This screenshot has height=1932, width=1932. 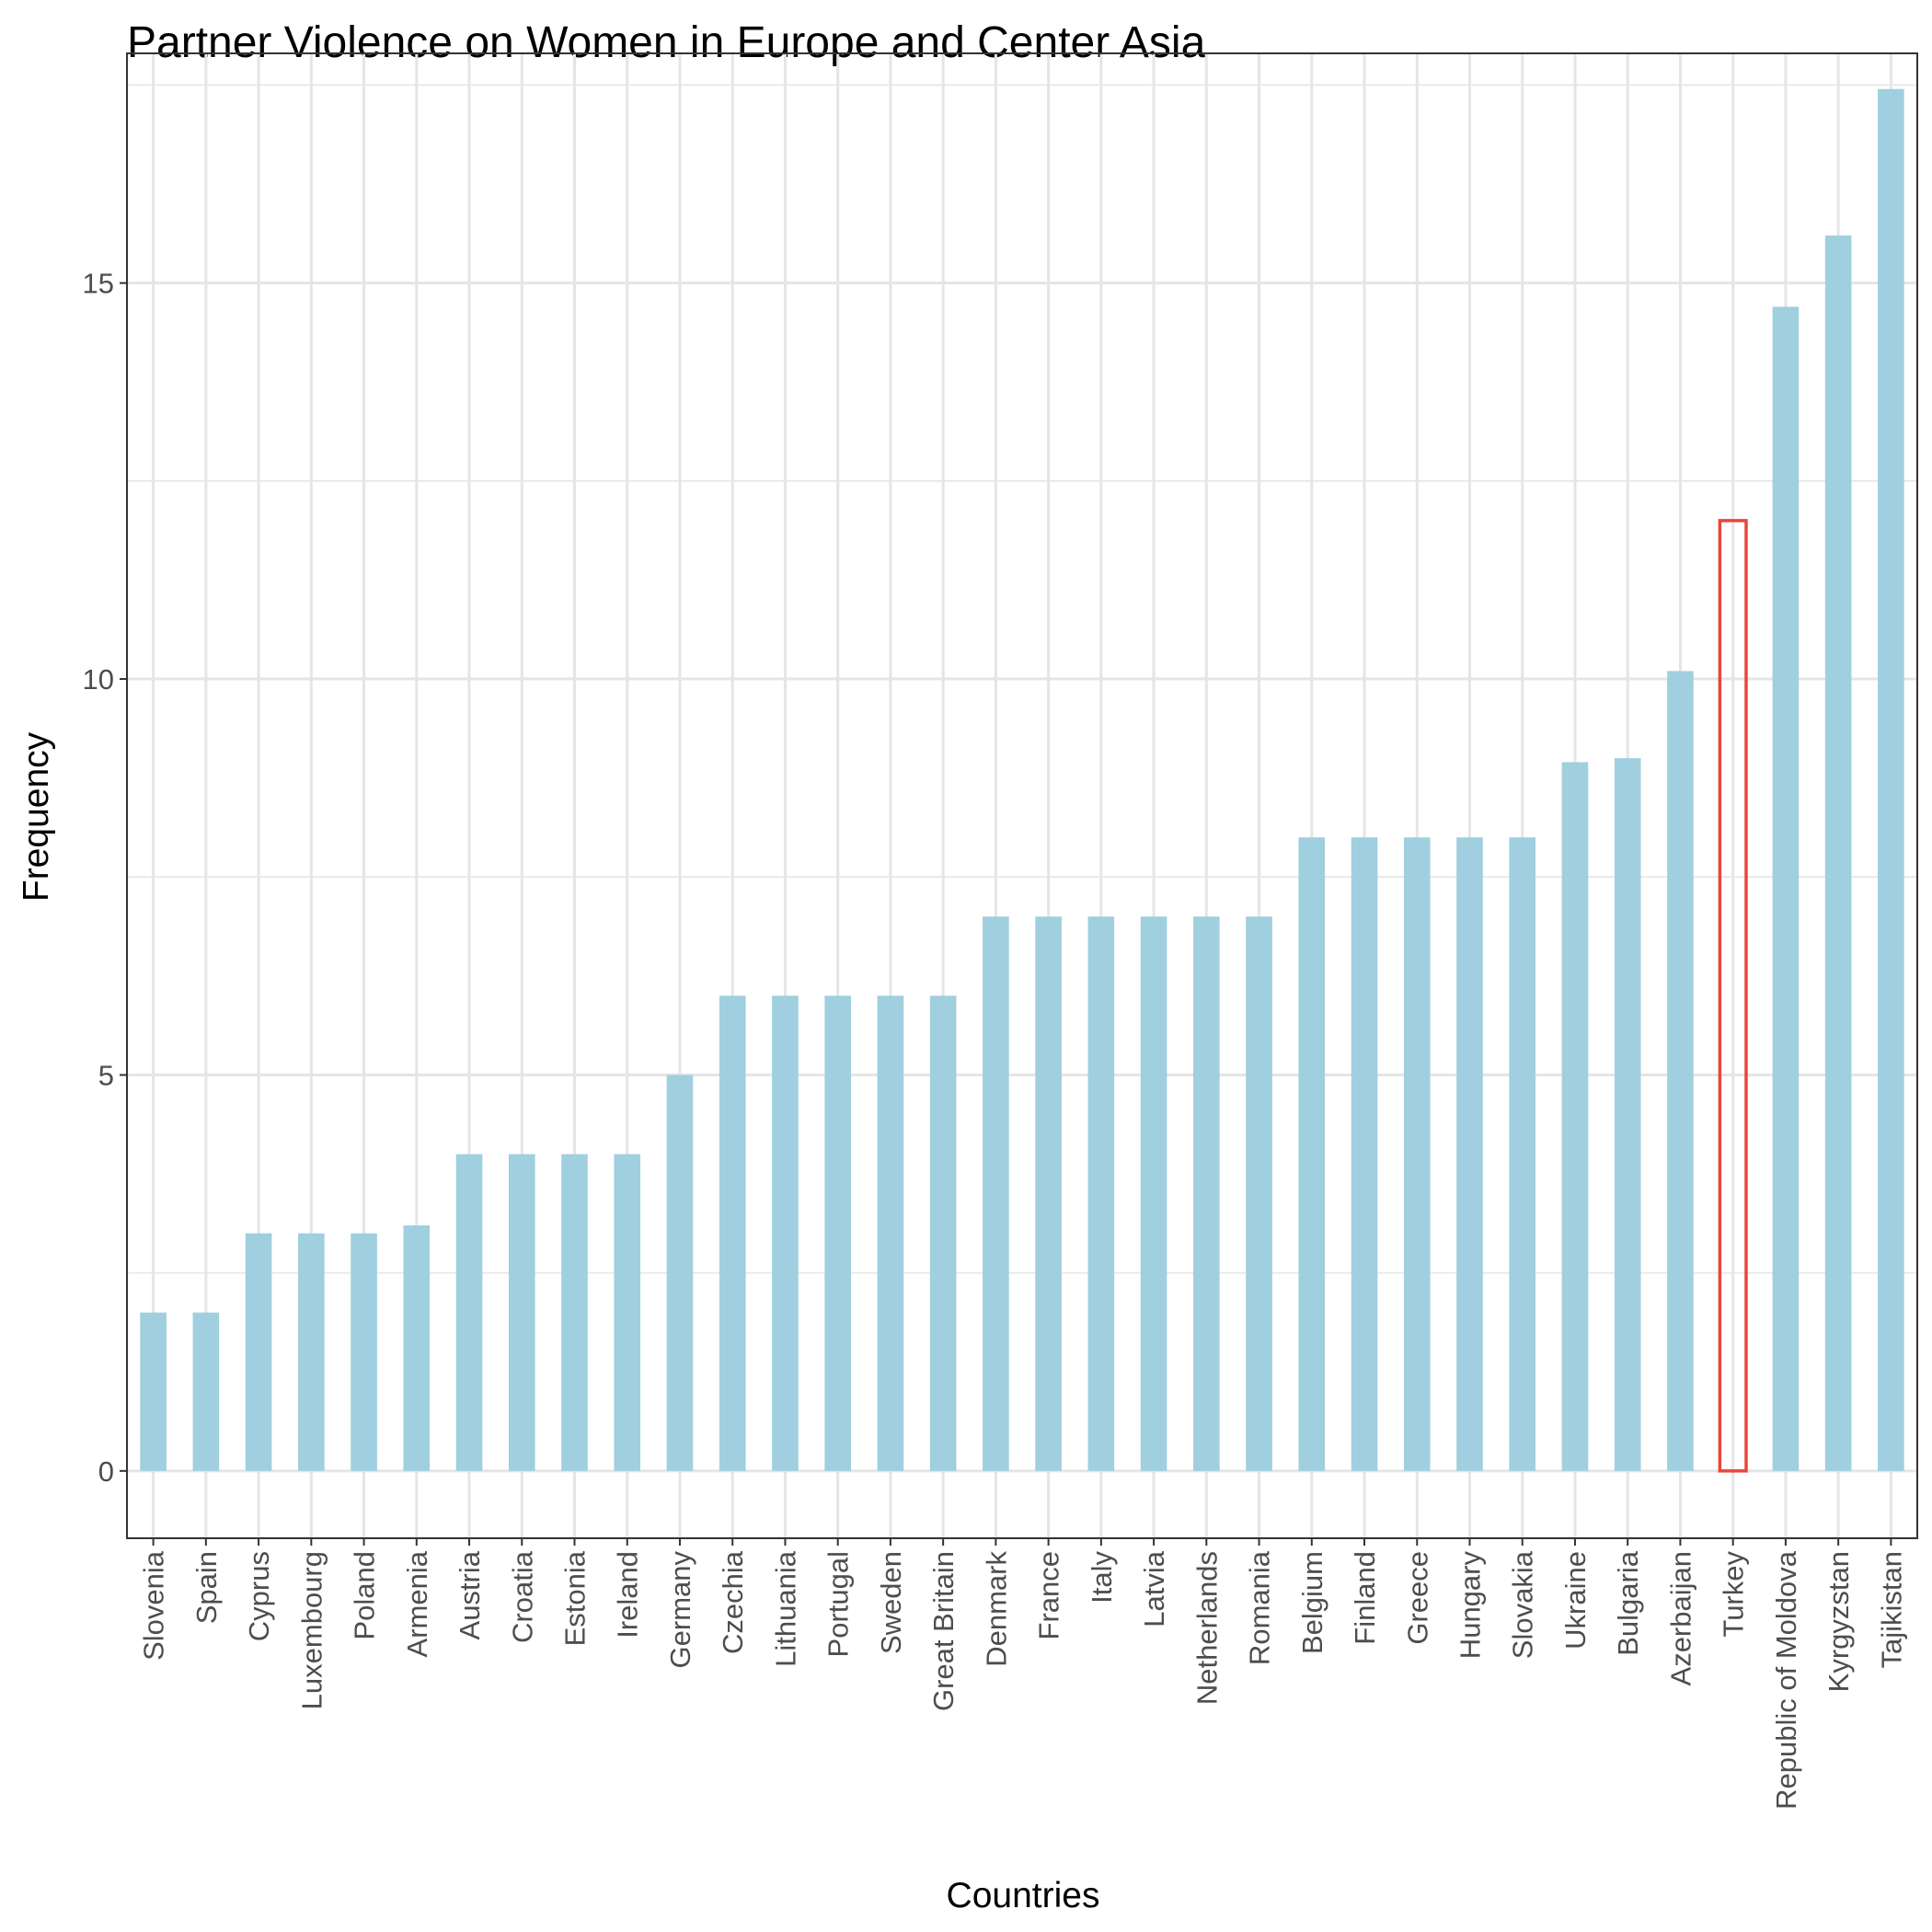 I want to click on x-tick-label-denmark: Denmark, so click(x=996, y=1609).